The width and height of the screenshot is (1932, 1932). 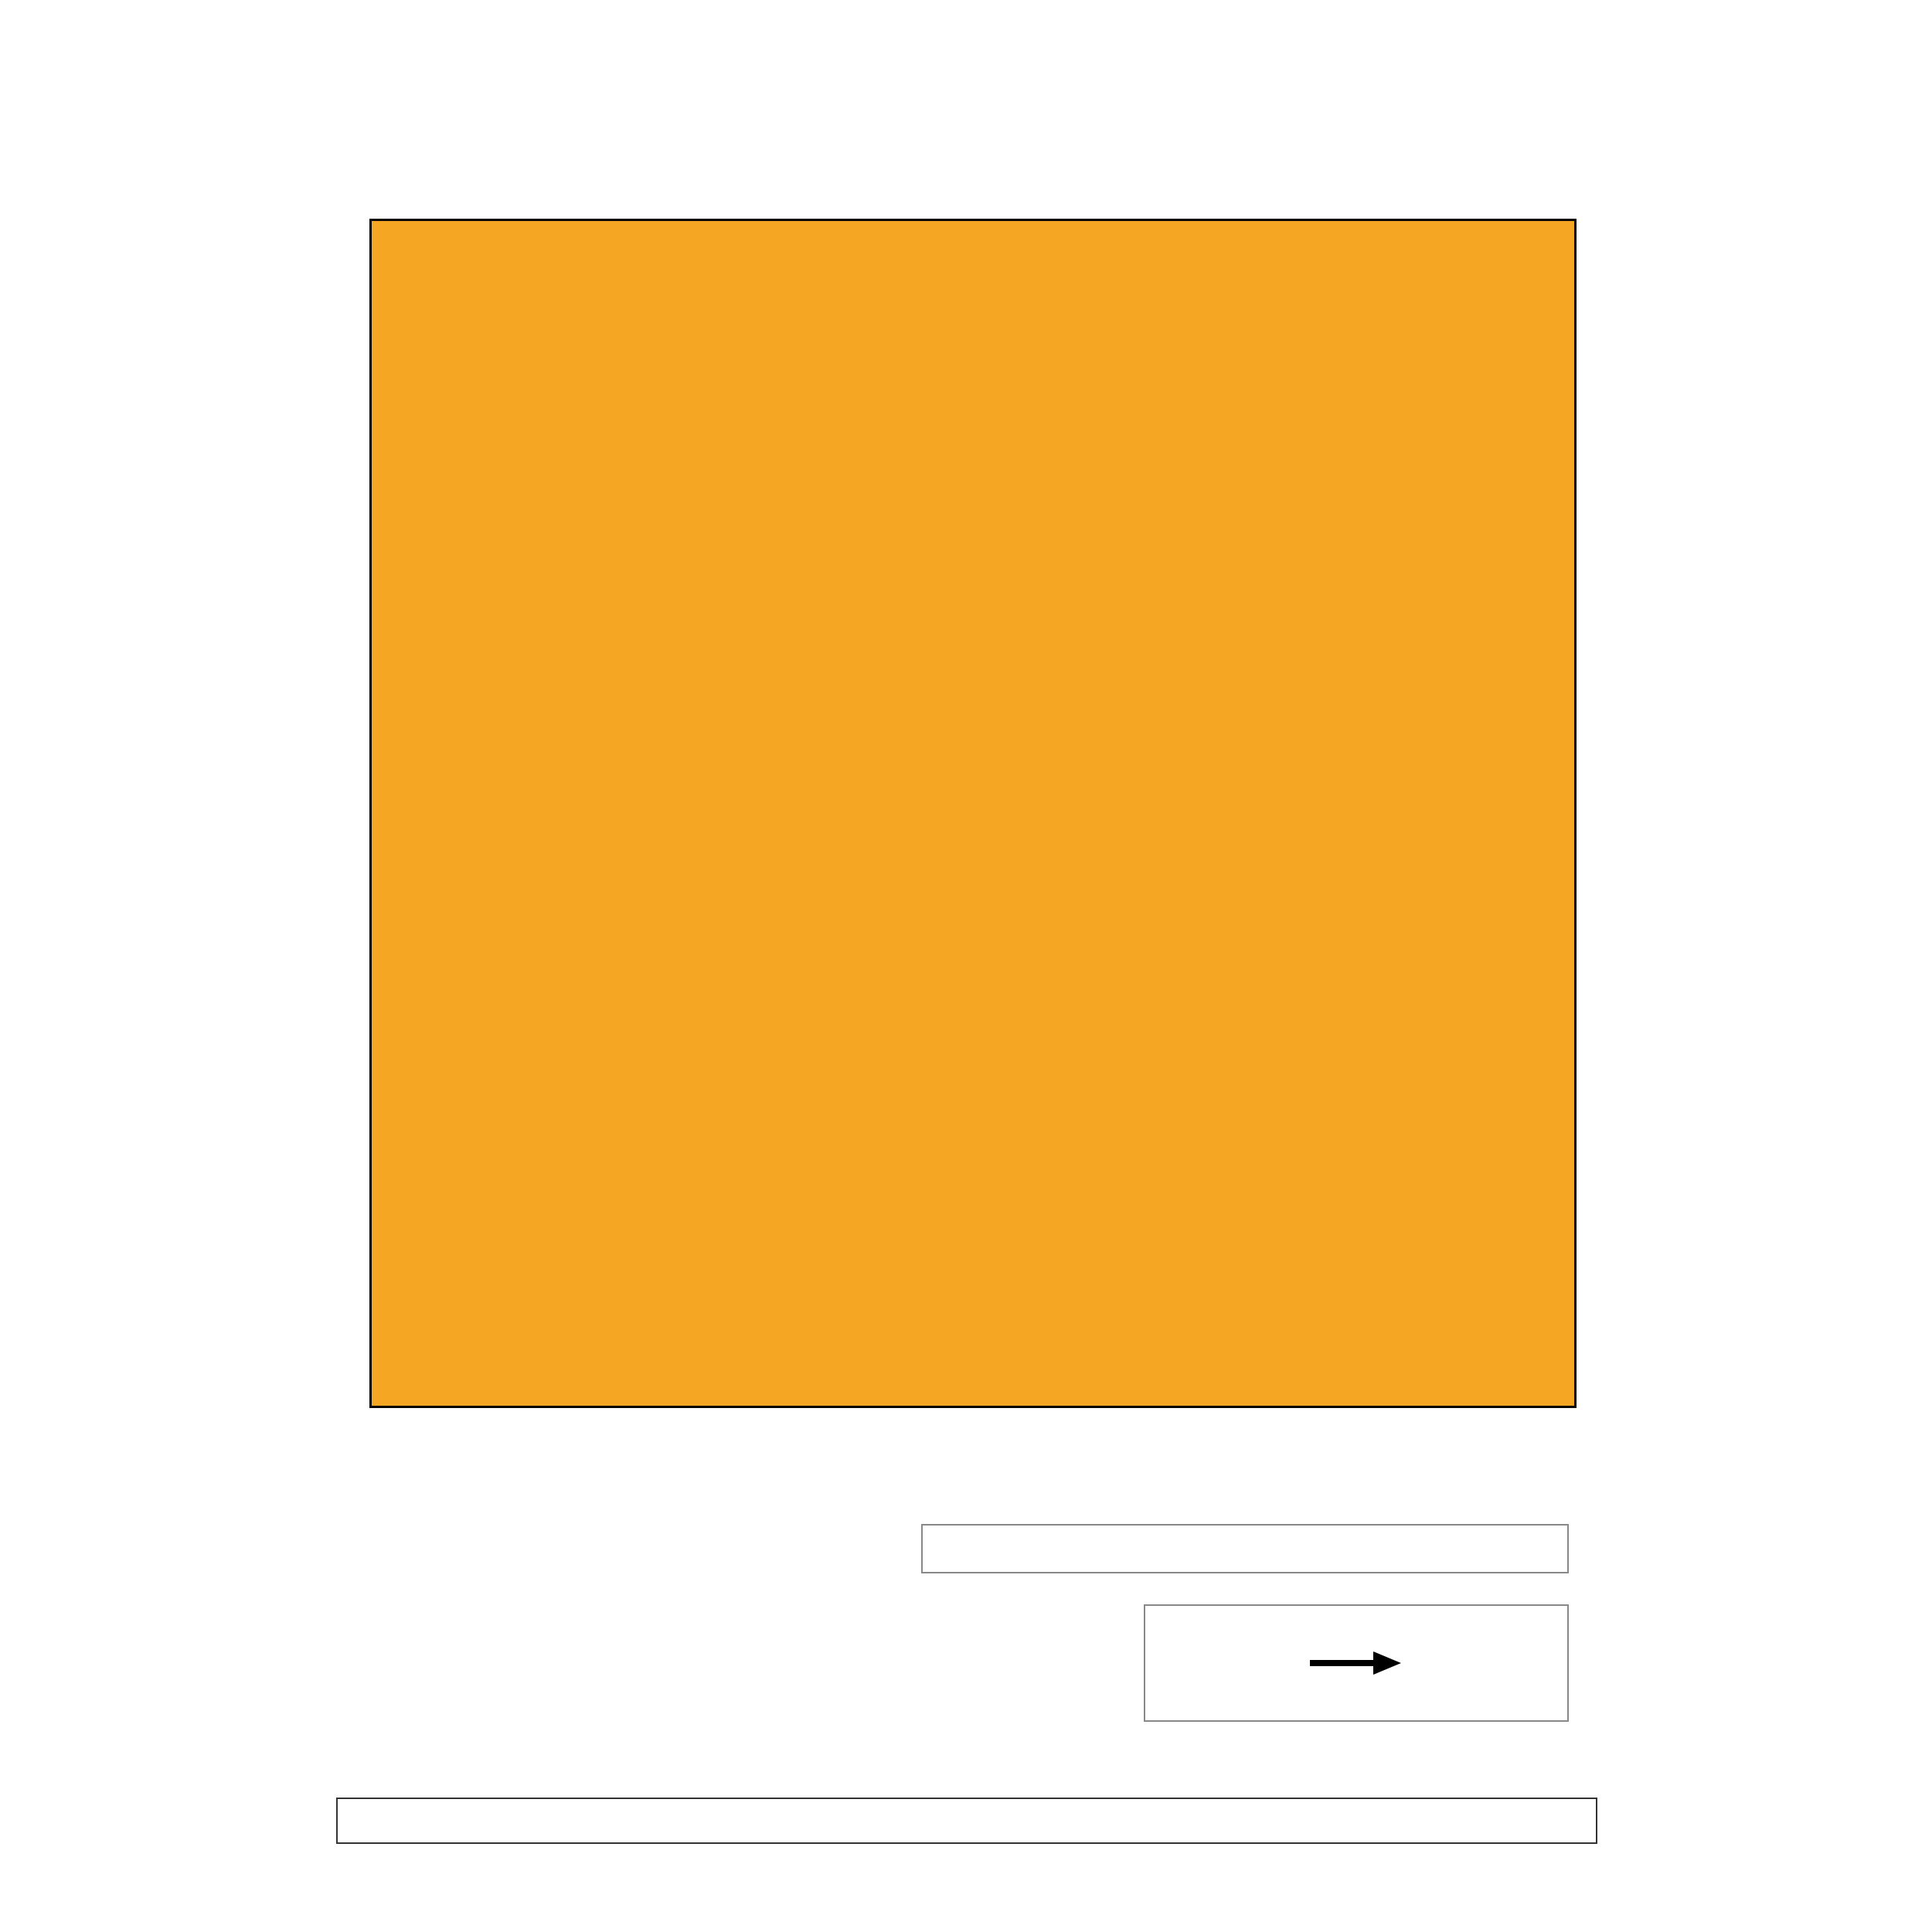 What do you see at coordinates (967, 1876) in the screenshot?
I see `colorbar-tick-labels` at bounding box center [967, 1876].